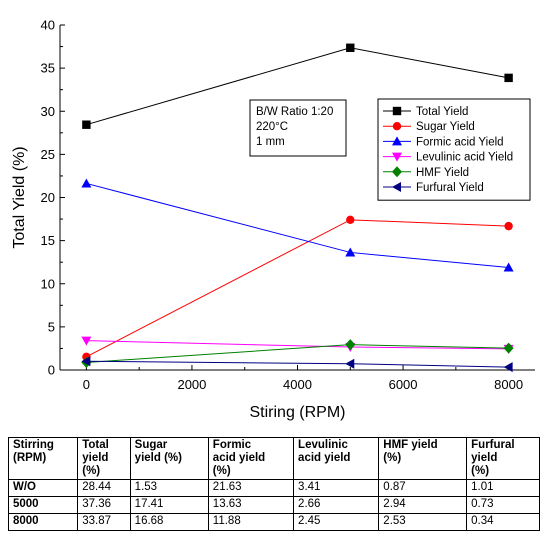 The height and width of the screenshot is (547, 550). What do you see at coordinates (86, 384) in the screenshot?
I see `x-tick-label: 0` at bounding box center [86, 384].